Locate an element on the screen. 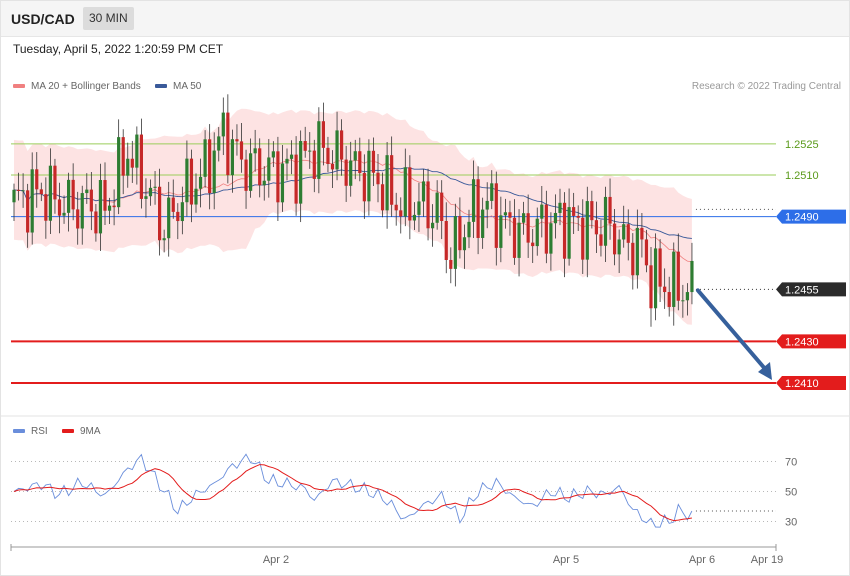 Image resolution: width=850 pixels, height=576 pixels. resistance-label: 1.2510 is located at coordinates (802, 176).